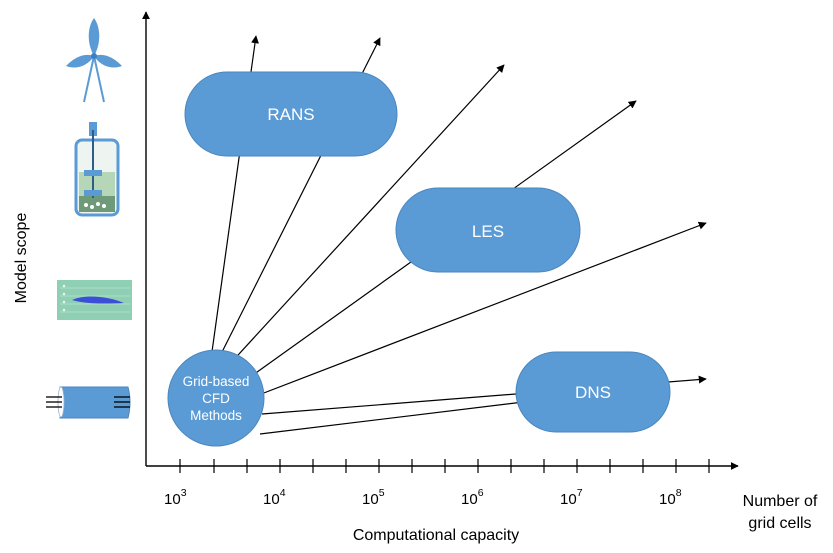 The image size is (833, 553). What do you see at coordinates (779, 523) in the screenshot?
I see `x-axis-unit-line2: grid cells` at bounding box center [779, 523].